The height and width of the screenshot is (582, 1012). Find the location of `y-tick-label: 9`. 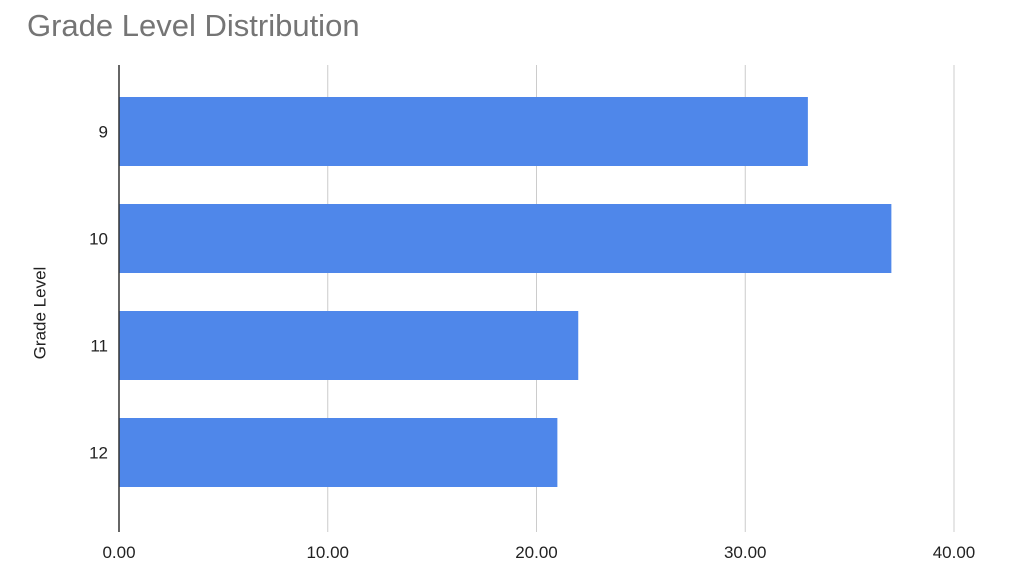

y-tick-label: 9 is located at coordinates (103, 132).